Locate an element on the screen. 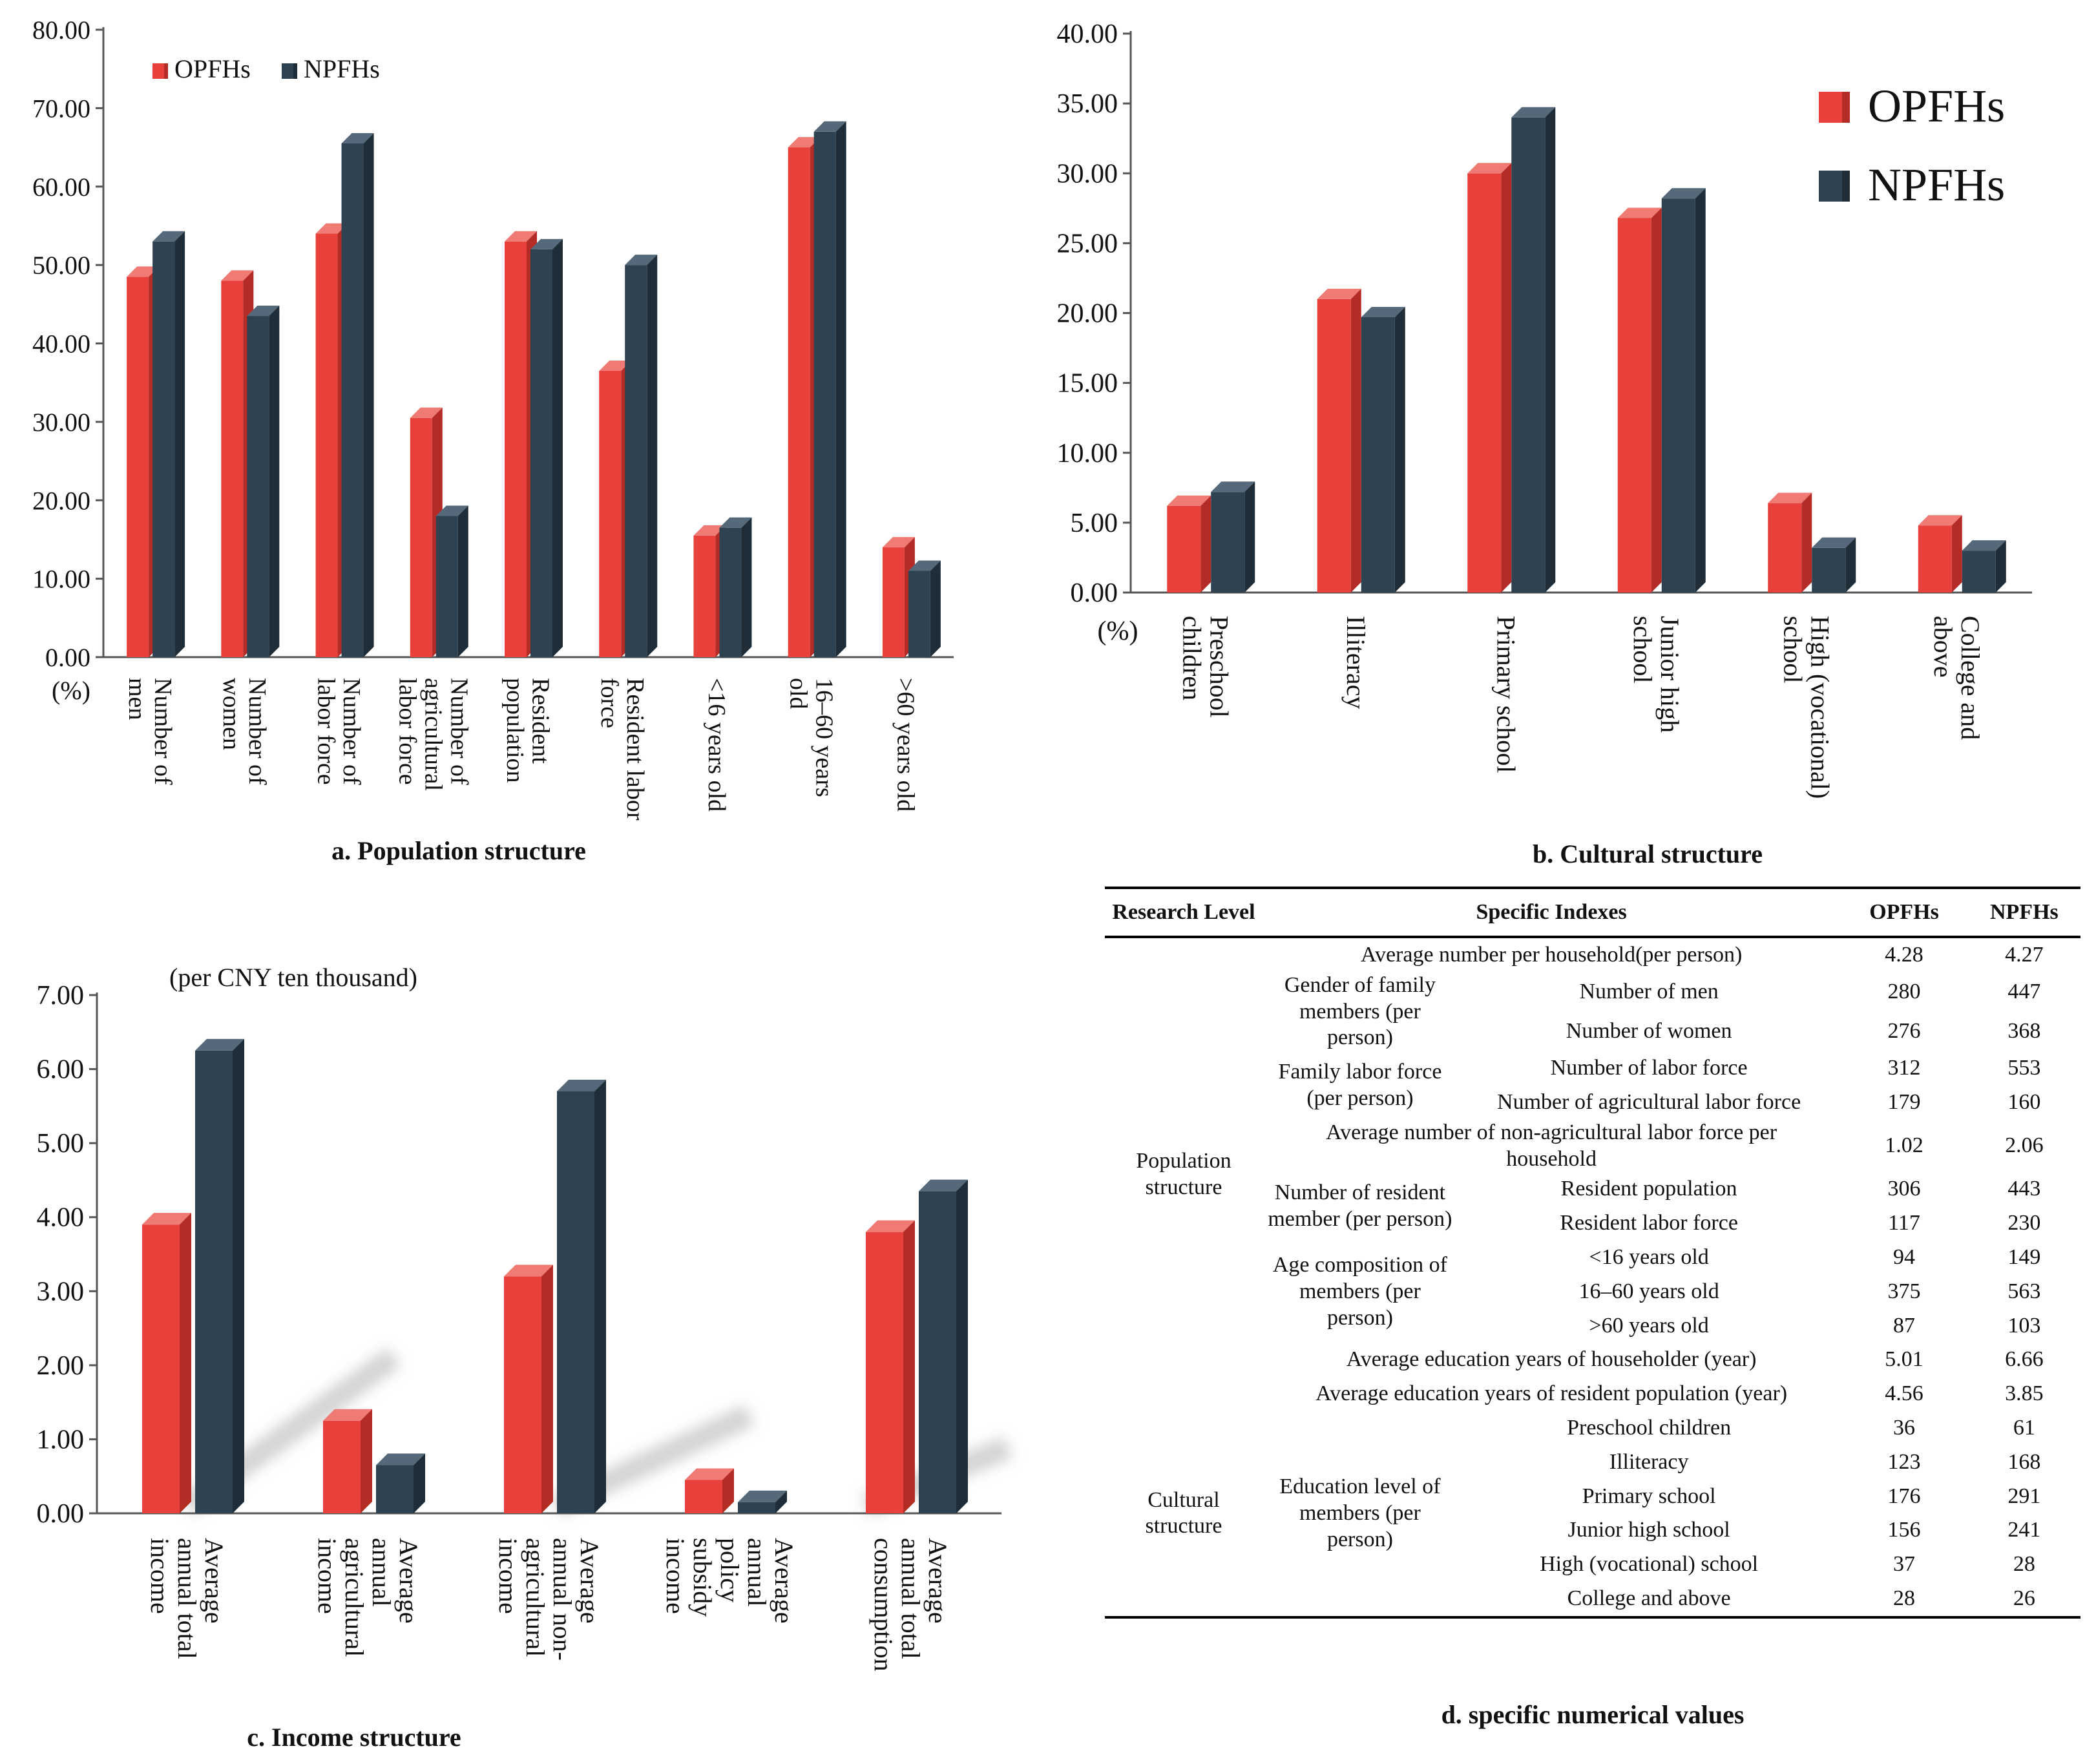  x-category-label: men is located at coordinates (137, 699).